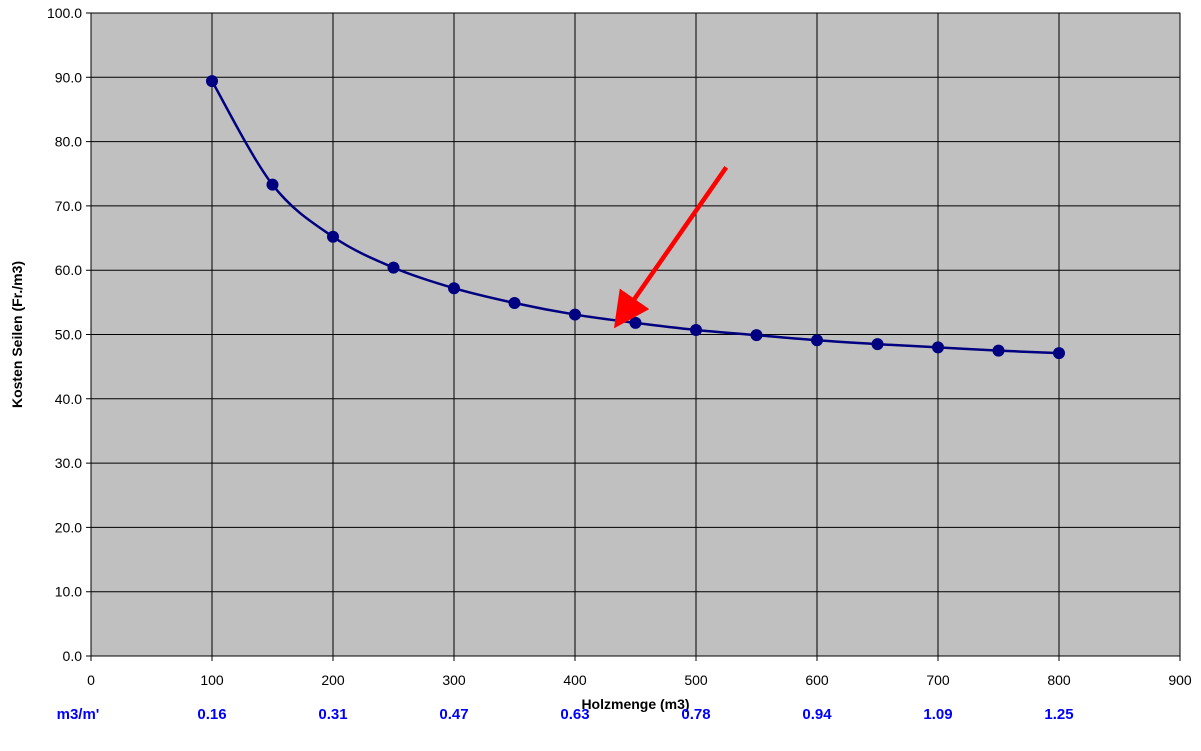 The height and width of the screenshot is (751, 1201). What do you see at coordinates (333, 680) in the screenshot?
I see `x-tick-label: 200` at bounding box center [333, 680].